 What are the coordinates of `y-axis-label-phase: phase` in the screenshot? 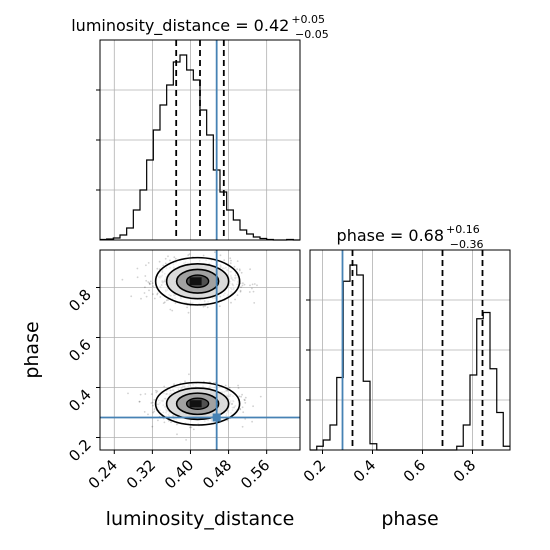 It's located at (32, 349).